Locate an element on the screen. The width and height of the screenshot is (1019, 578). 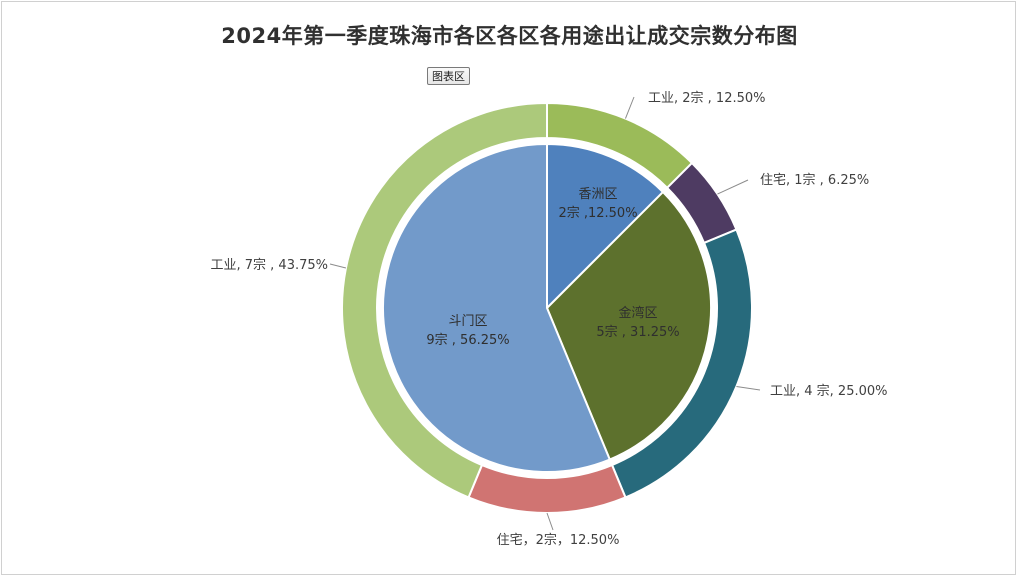
chart-title: 2024年第一季度珠海市各区各区各用途出让成交宗数分布图 is located at coordinates (509, 36).